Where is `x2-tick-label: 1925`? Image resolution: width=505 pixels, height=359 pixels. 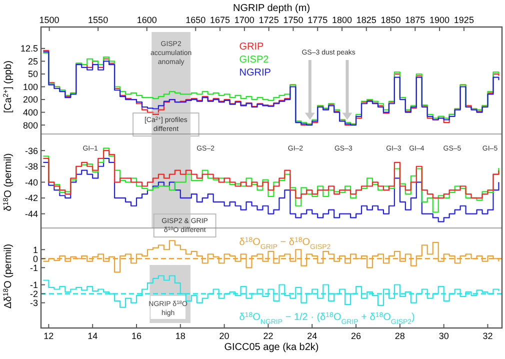 x2-tick-label: 1925 is located at coordinates (464, 20).